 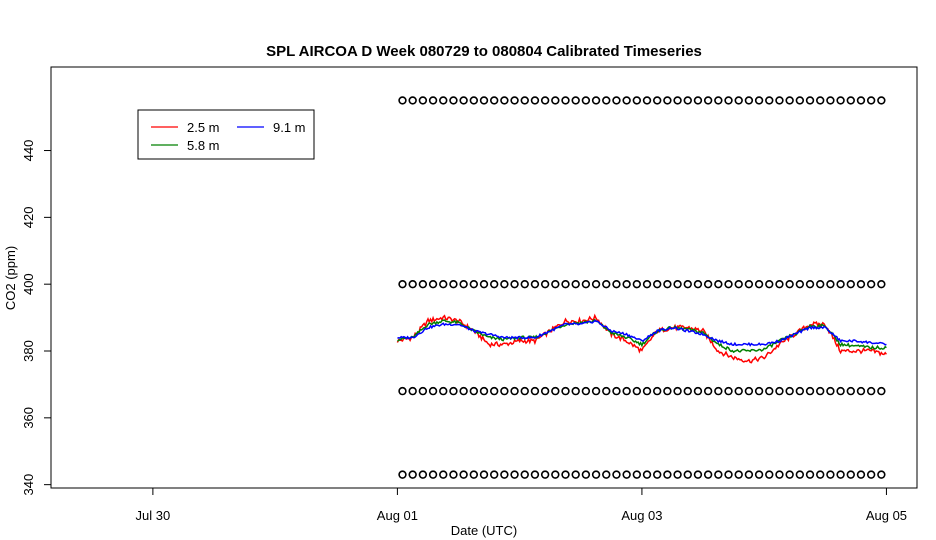 What do you see at coordinates (203, 145) in the screenshot?
I see `legend-label: 5.8 m` at bounding box center [203, 145].